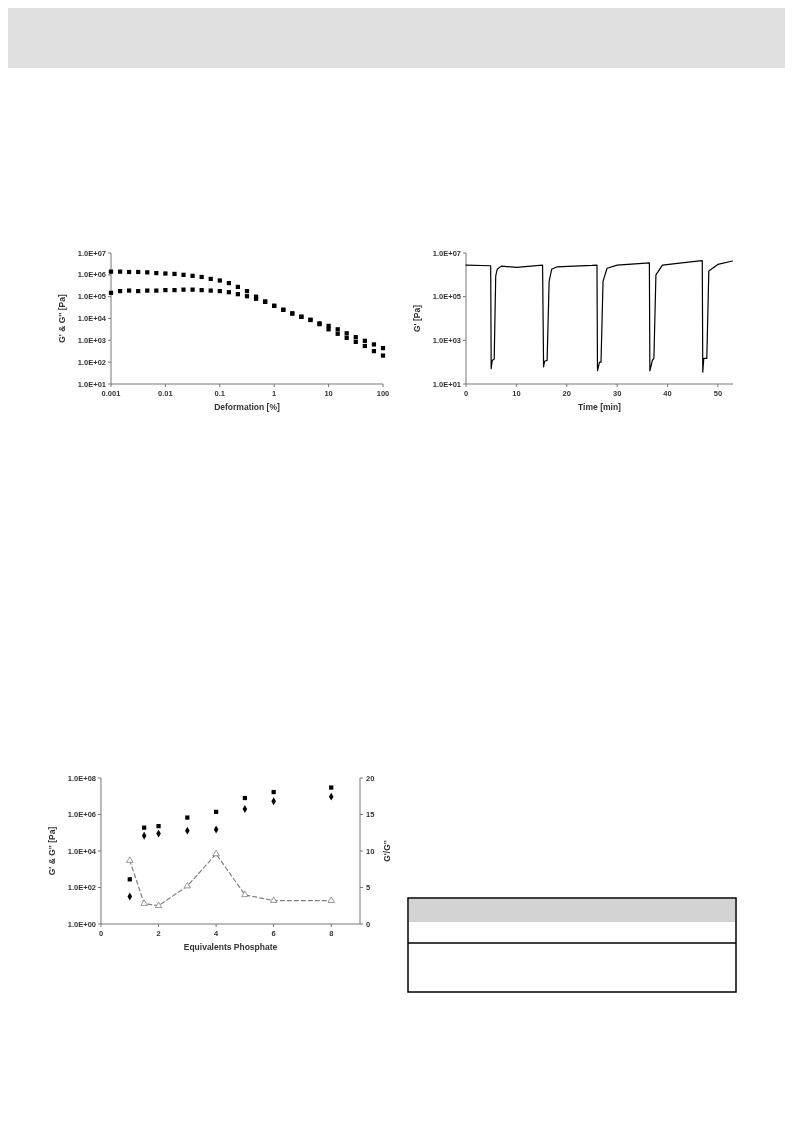  Describe the element at coordinates (247, 407) in the screenshot. I see `x-axis-title: Deformation [%]` at that location.